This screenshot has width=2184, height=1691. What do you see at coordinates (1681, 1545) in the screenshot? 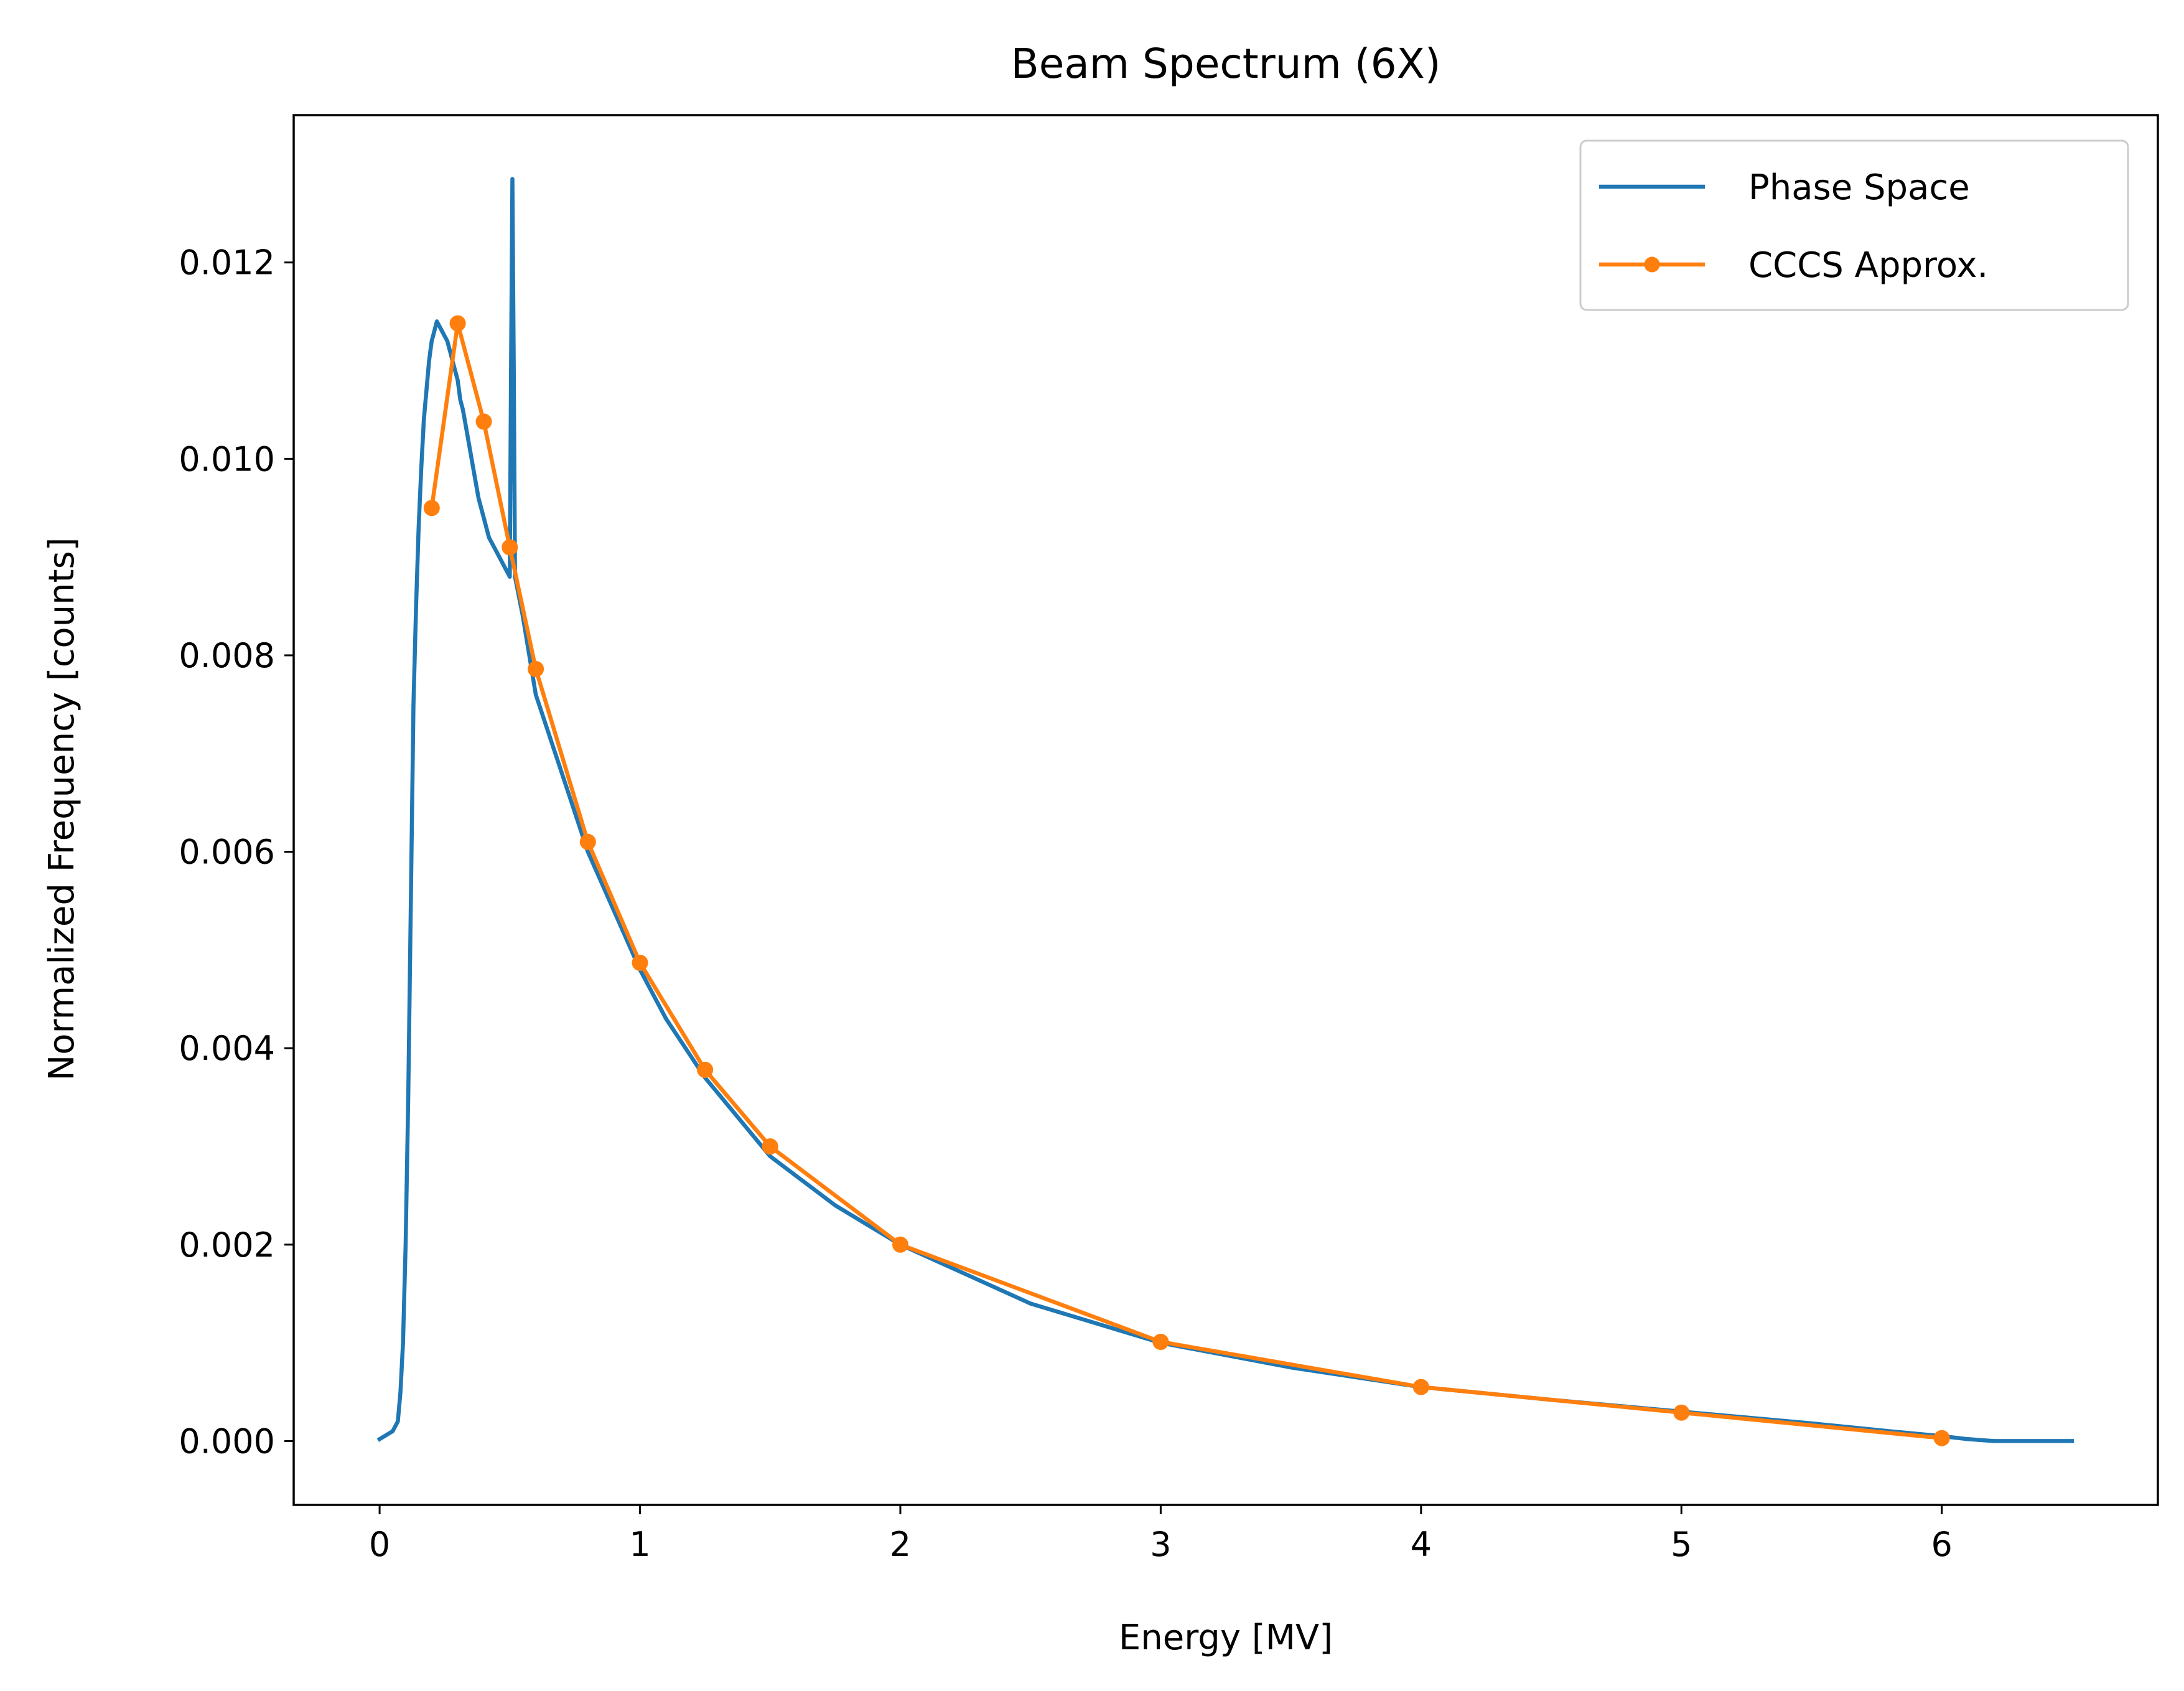
I see `x-tick-label: 5` at bounding box center [1681, 1545].